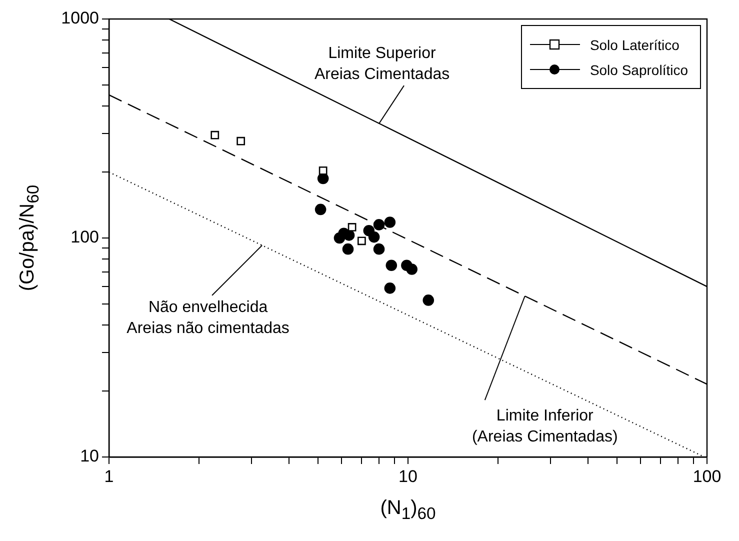 The height and width of the screenshot is (541, 739). Describe the element at coordinates (545, 426) in the screenshot. I see `annotation: Limite Inferior (Areias Cimentadas)` at that location.